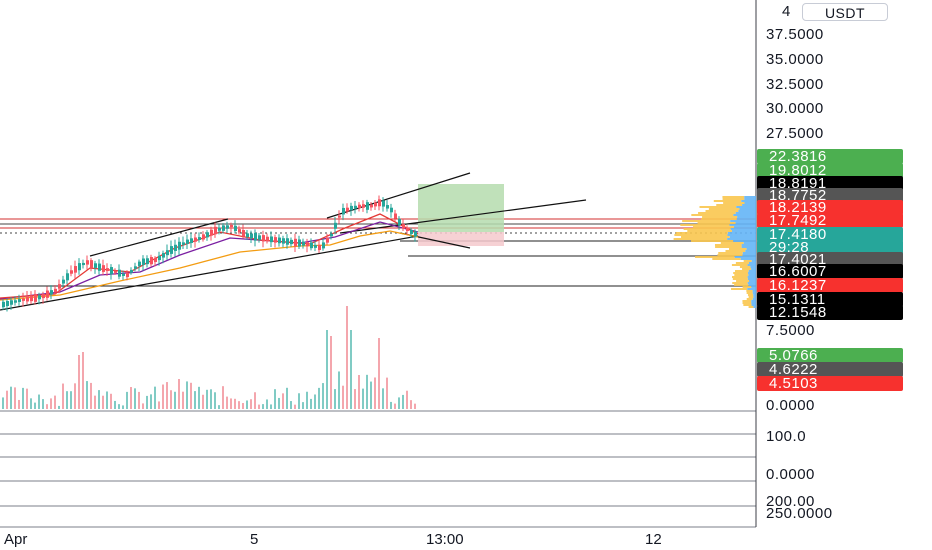 The width and height of the screenshot is (932, 550). What do you see at coordinates (790, 330) in the screenshot?
I see `price-tick-7-5: 7.5000` at bounding box center [790, 330].